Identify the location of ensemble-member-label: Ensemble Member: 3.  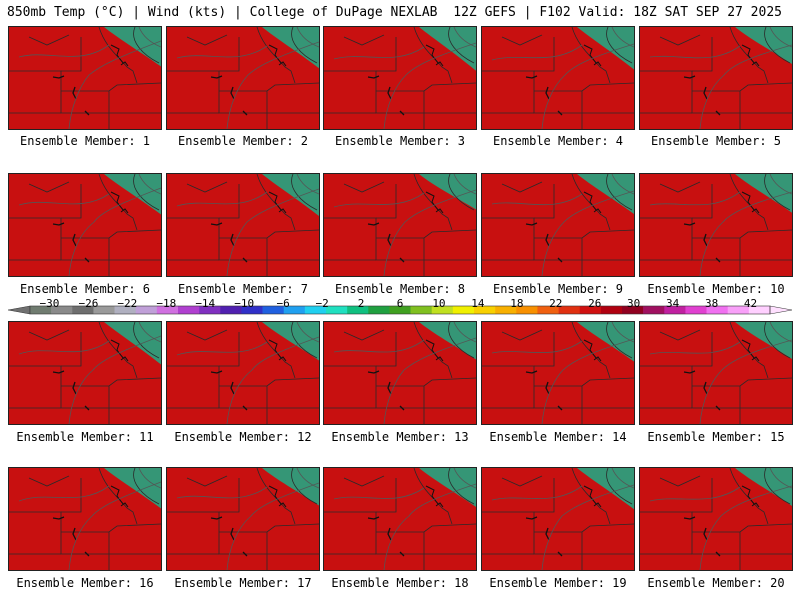
(400, 141).